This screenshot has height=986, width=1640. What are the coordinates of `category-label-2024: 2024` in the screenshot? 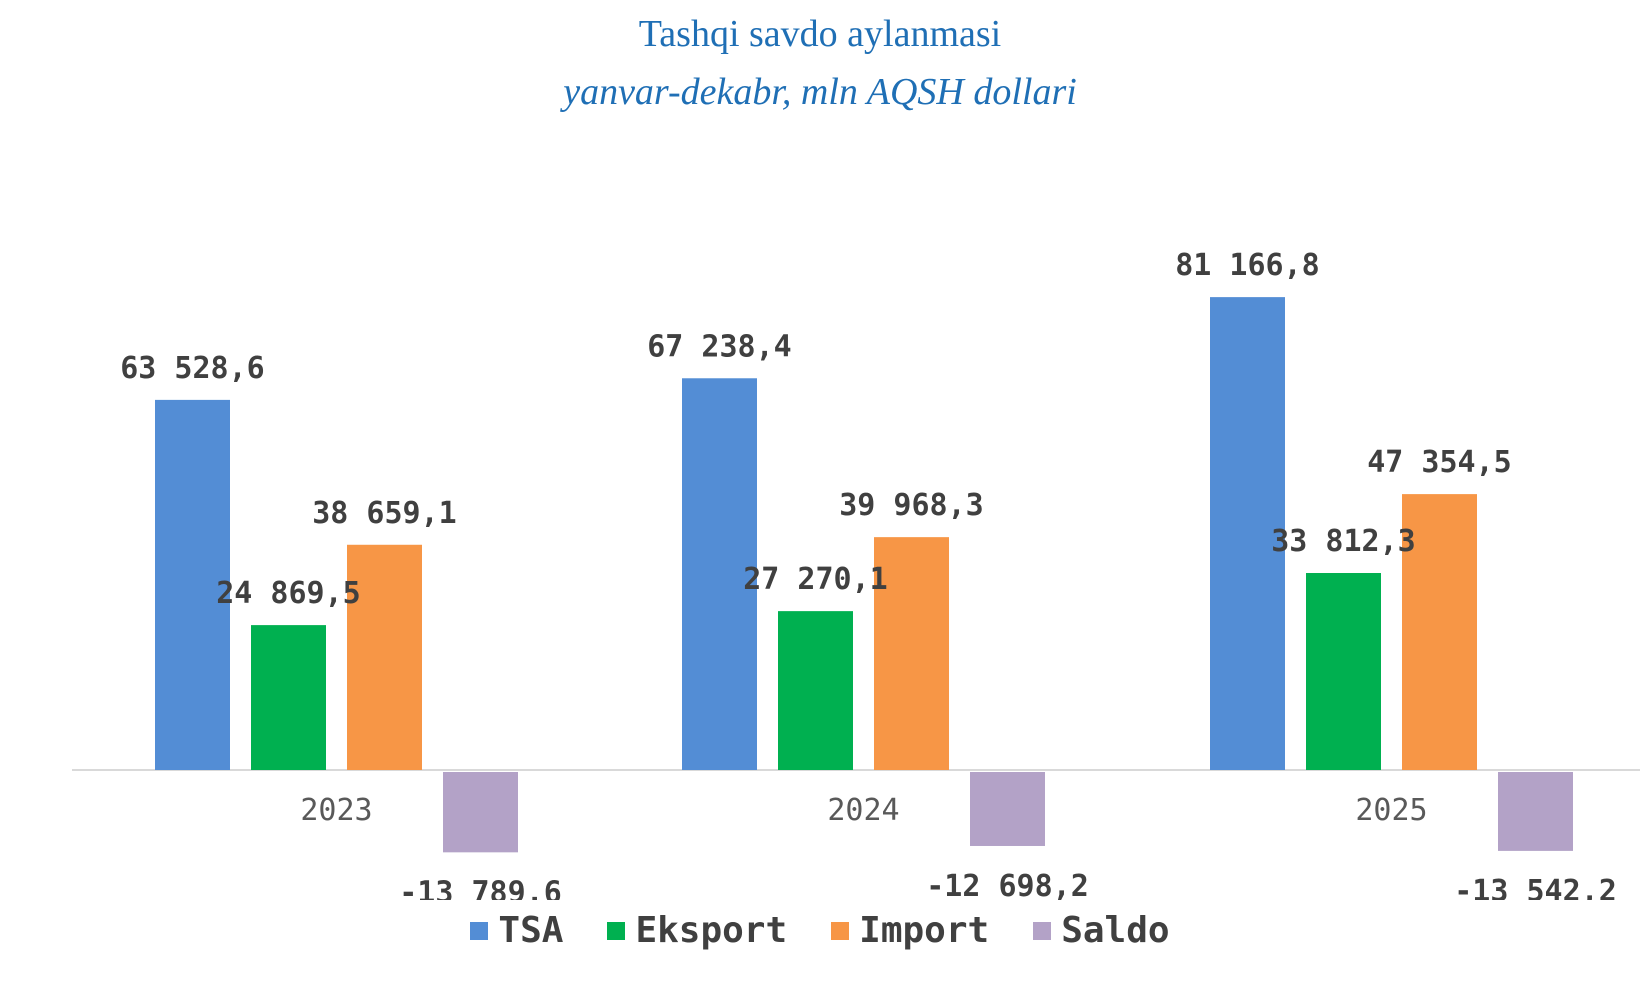 It's located at (863, 810).